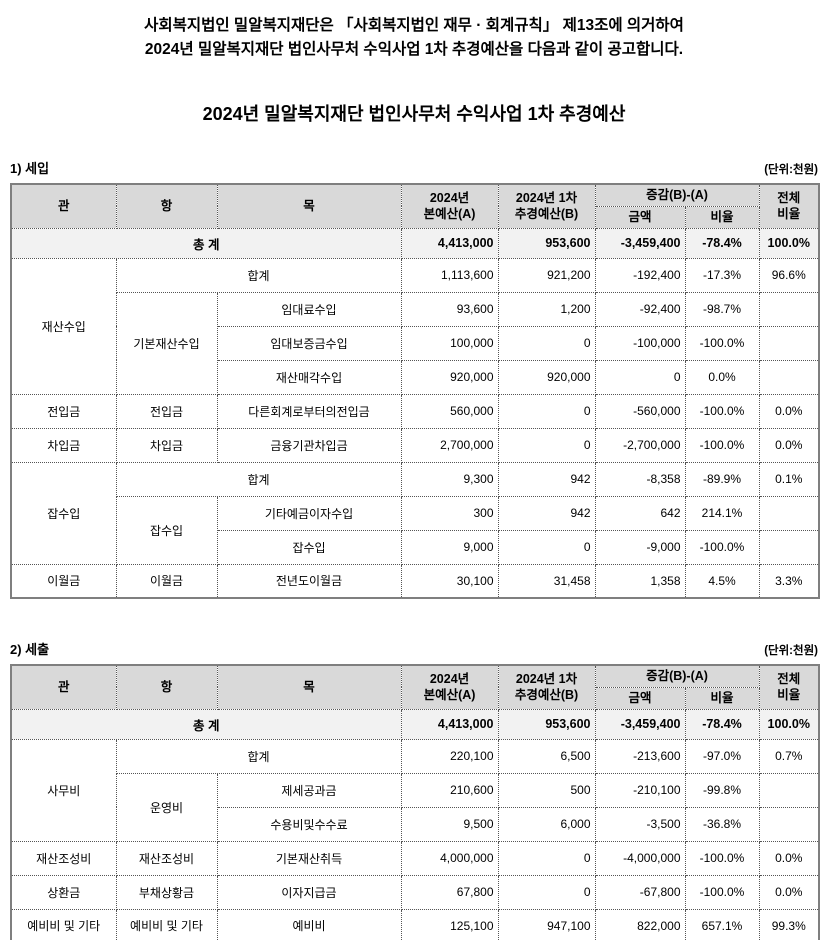 Image resolution: width=828 pixels, height=940 pixels. I want to click on data-cell: 500, so click(546, 790).